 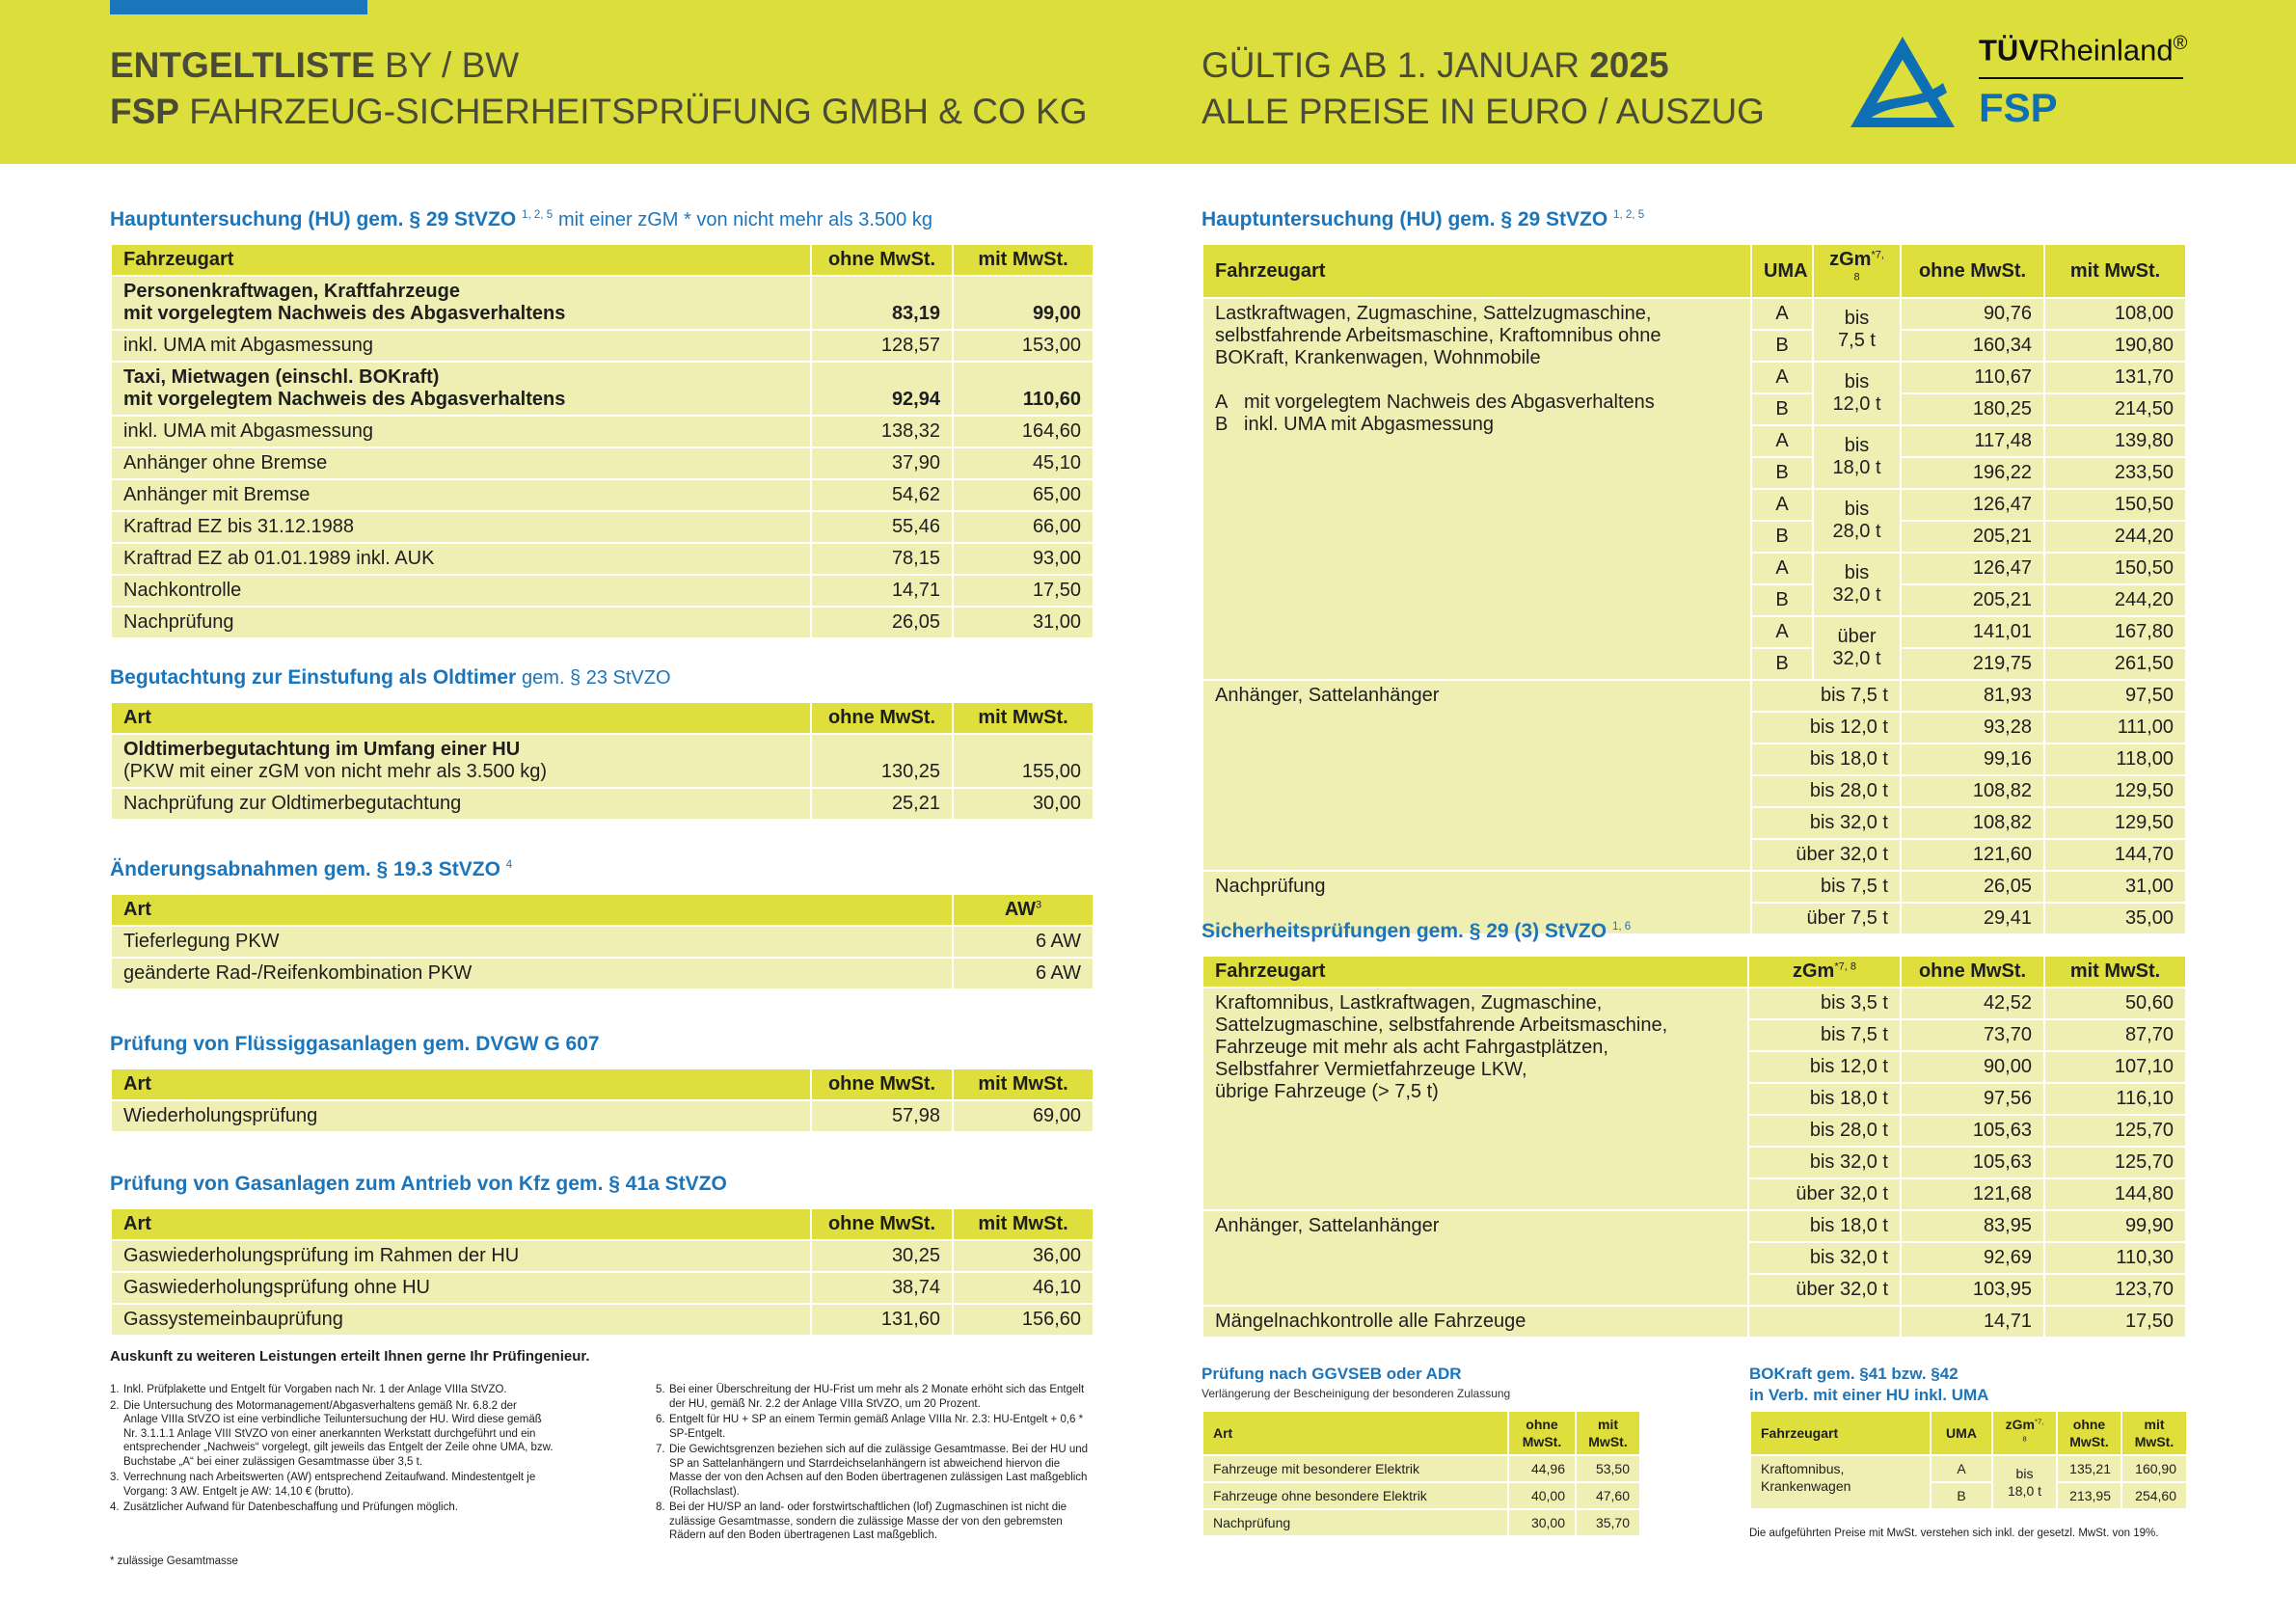 I want to click on table-row: Tieferlegung PKW 6 AW, so click(x=602, y=942).